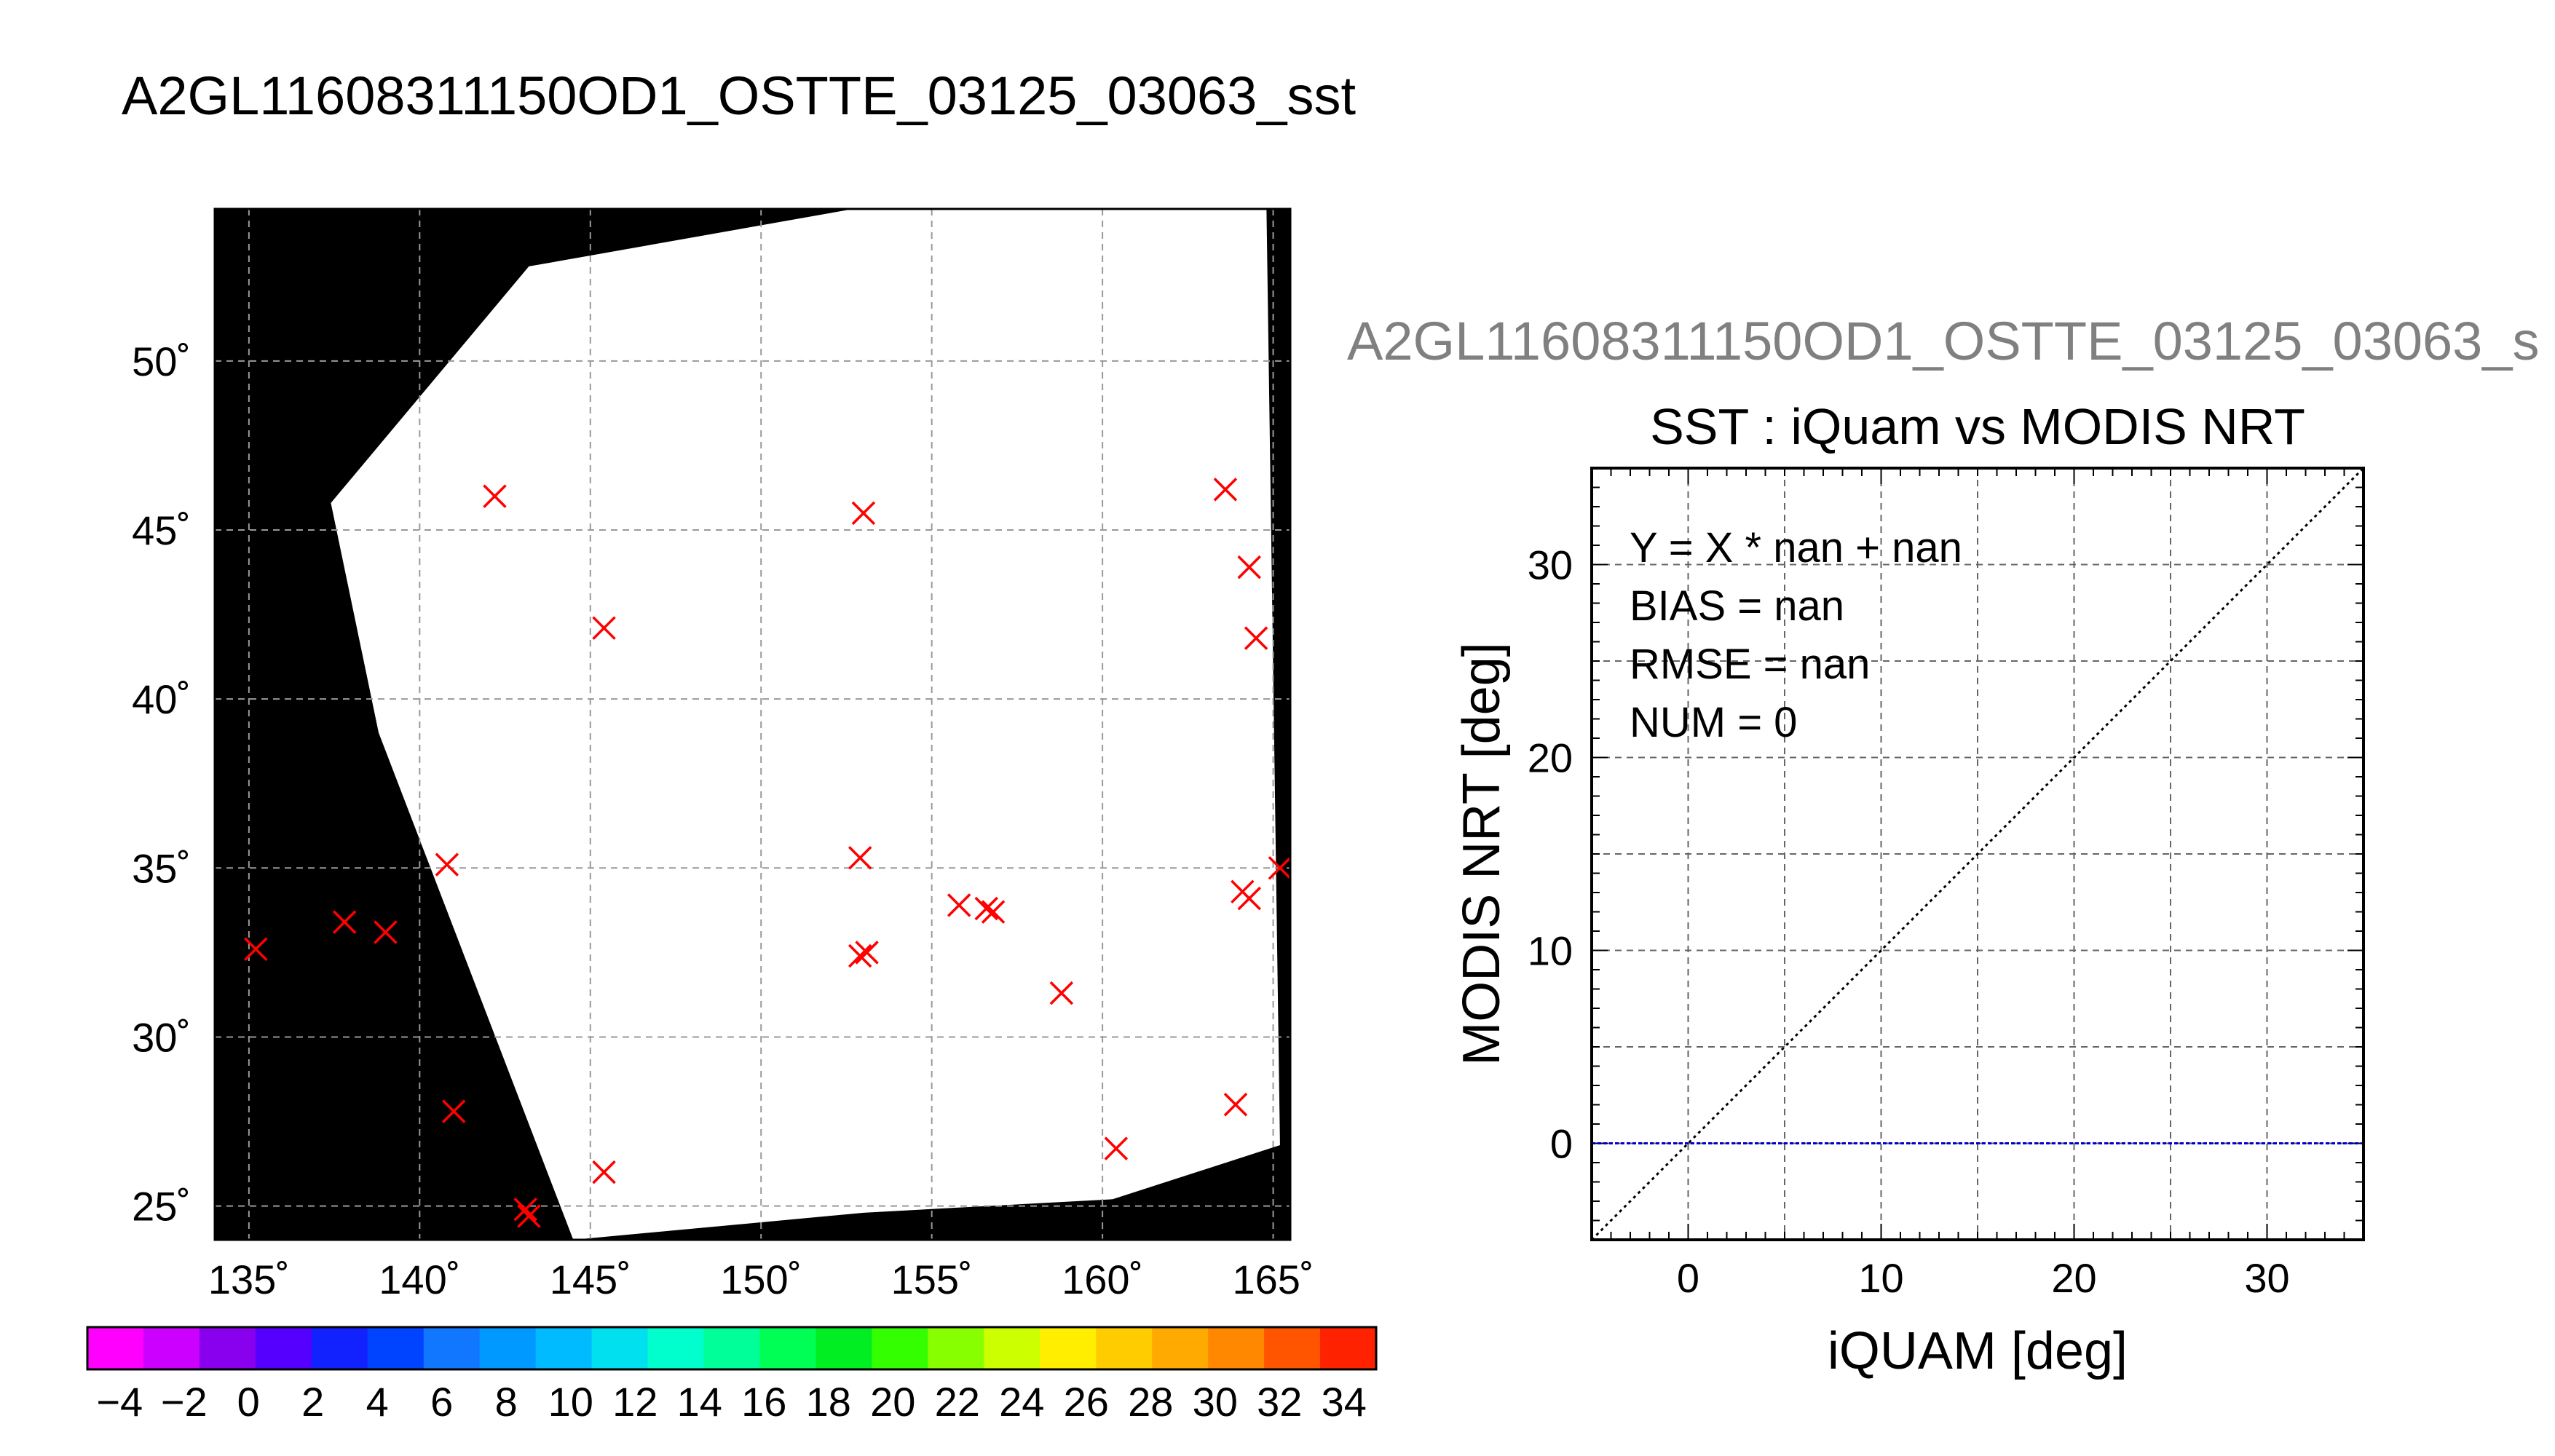  I want to click on map-x-tick-label: 145˚, so click(590, 1279).